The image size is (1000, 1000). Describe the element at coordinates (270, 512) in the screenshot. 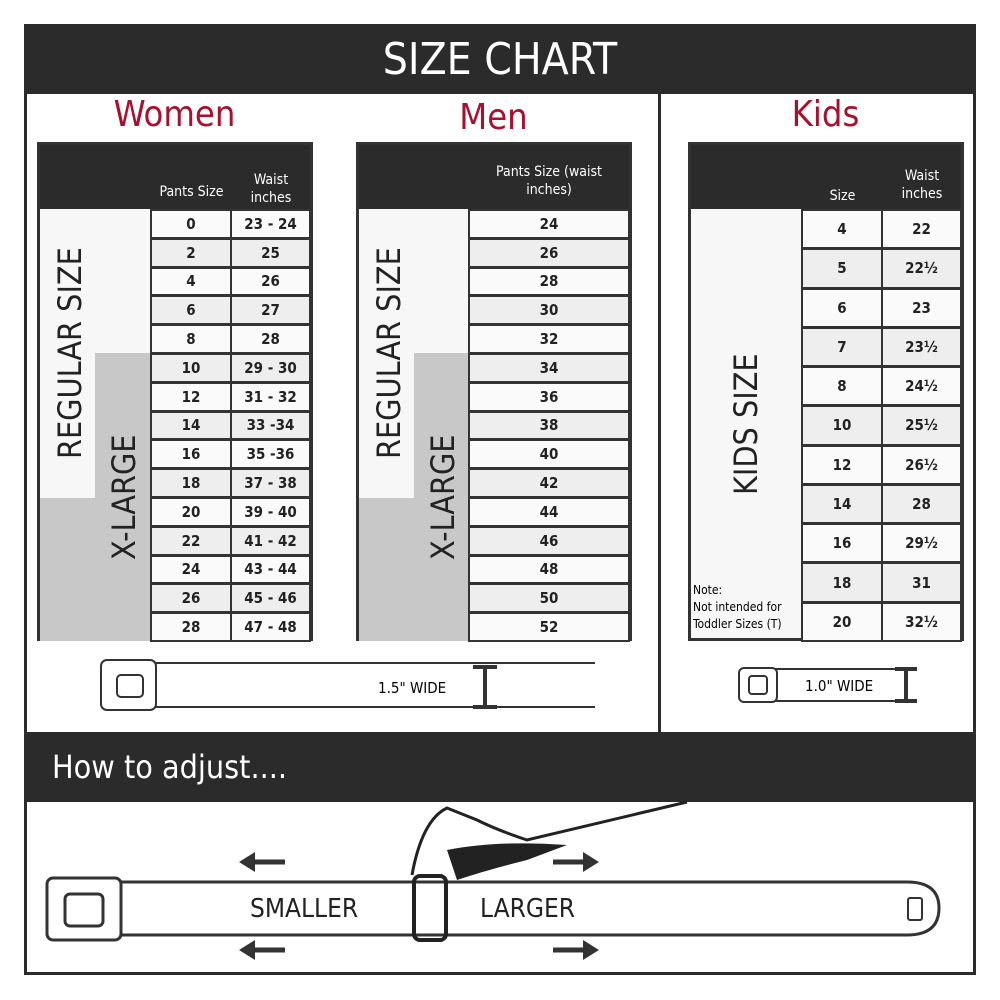

I see `waist-cell: 39 - 40` at that location.